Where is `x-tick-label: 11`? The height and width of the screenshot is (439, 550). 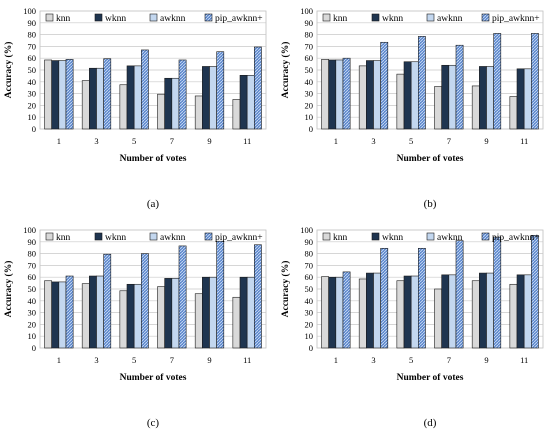
x-tick-label: 11 is located at coordinates (247, 360).